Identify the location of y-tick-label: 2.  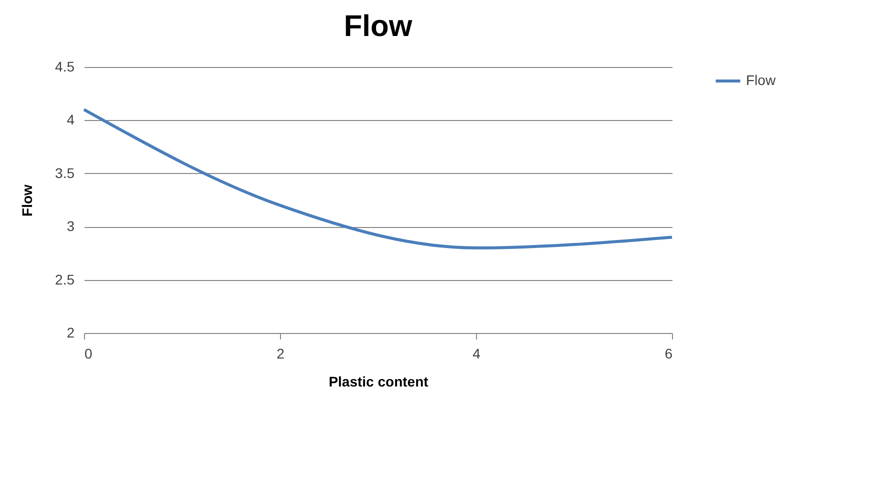
(70, 332).